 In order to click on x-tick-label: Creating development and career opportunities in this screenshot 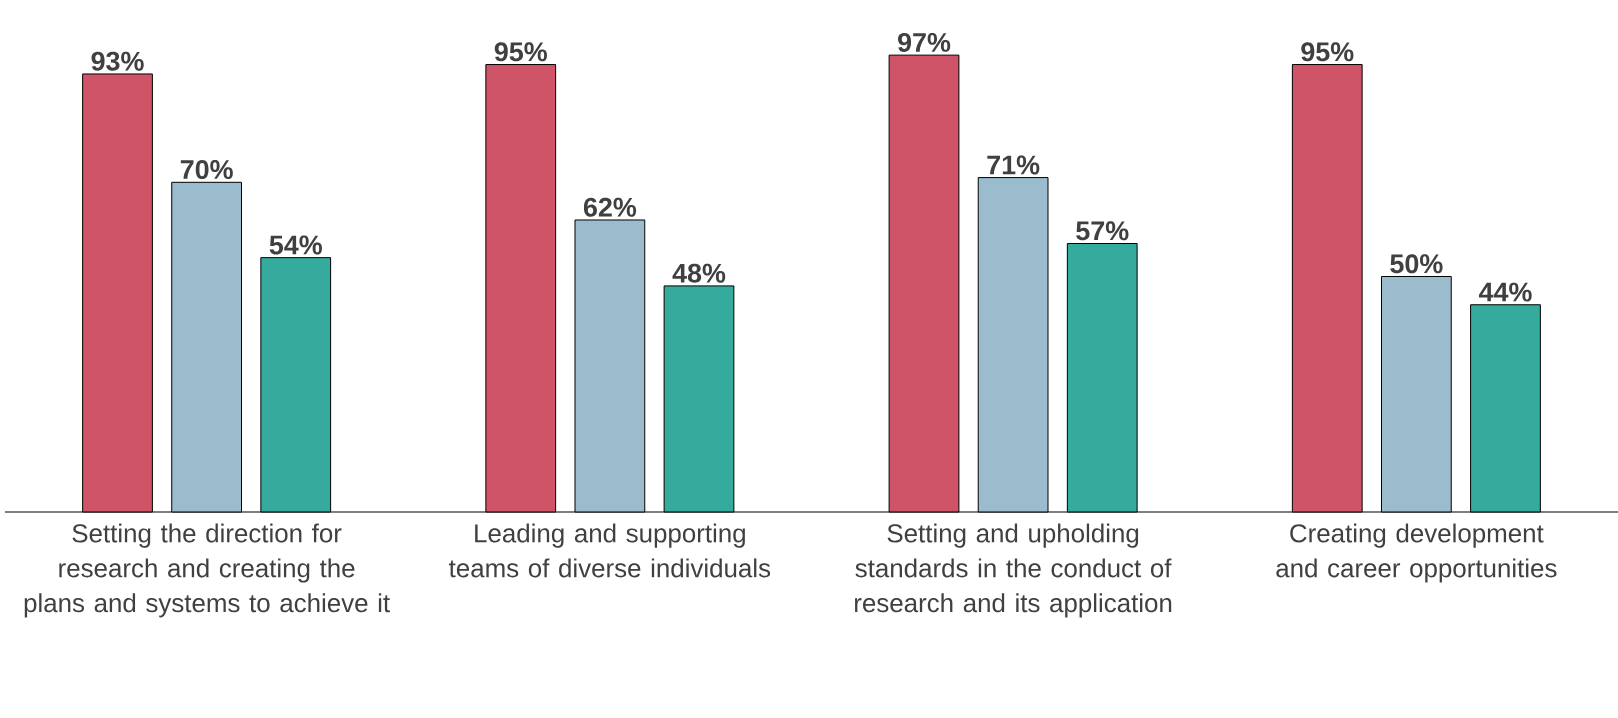, I will do `click(1416, 553)`.